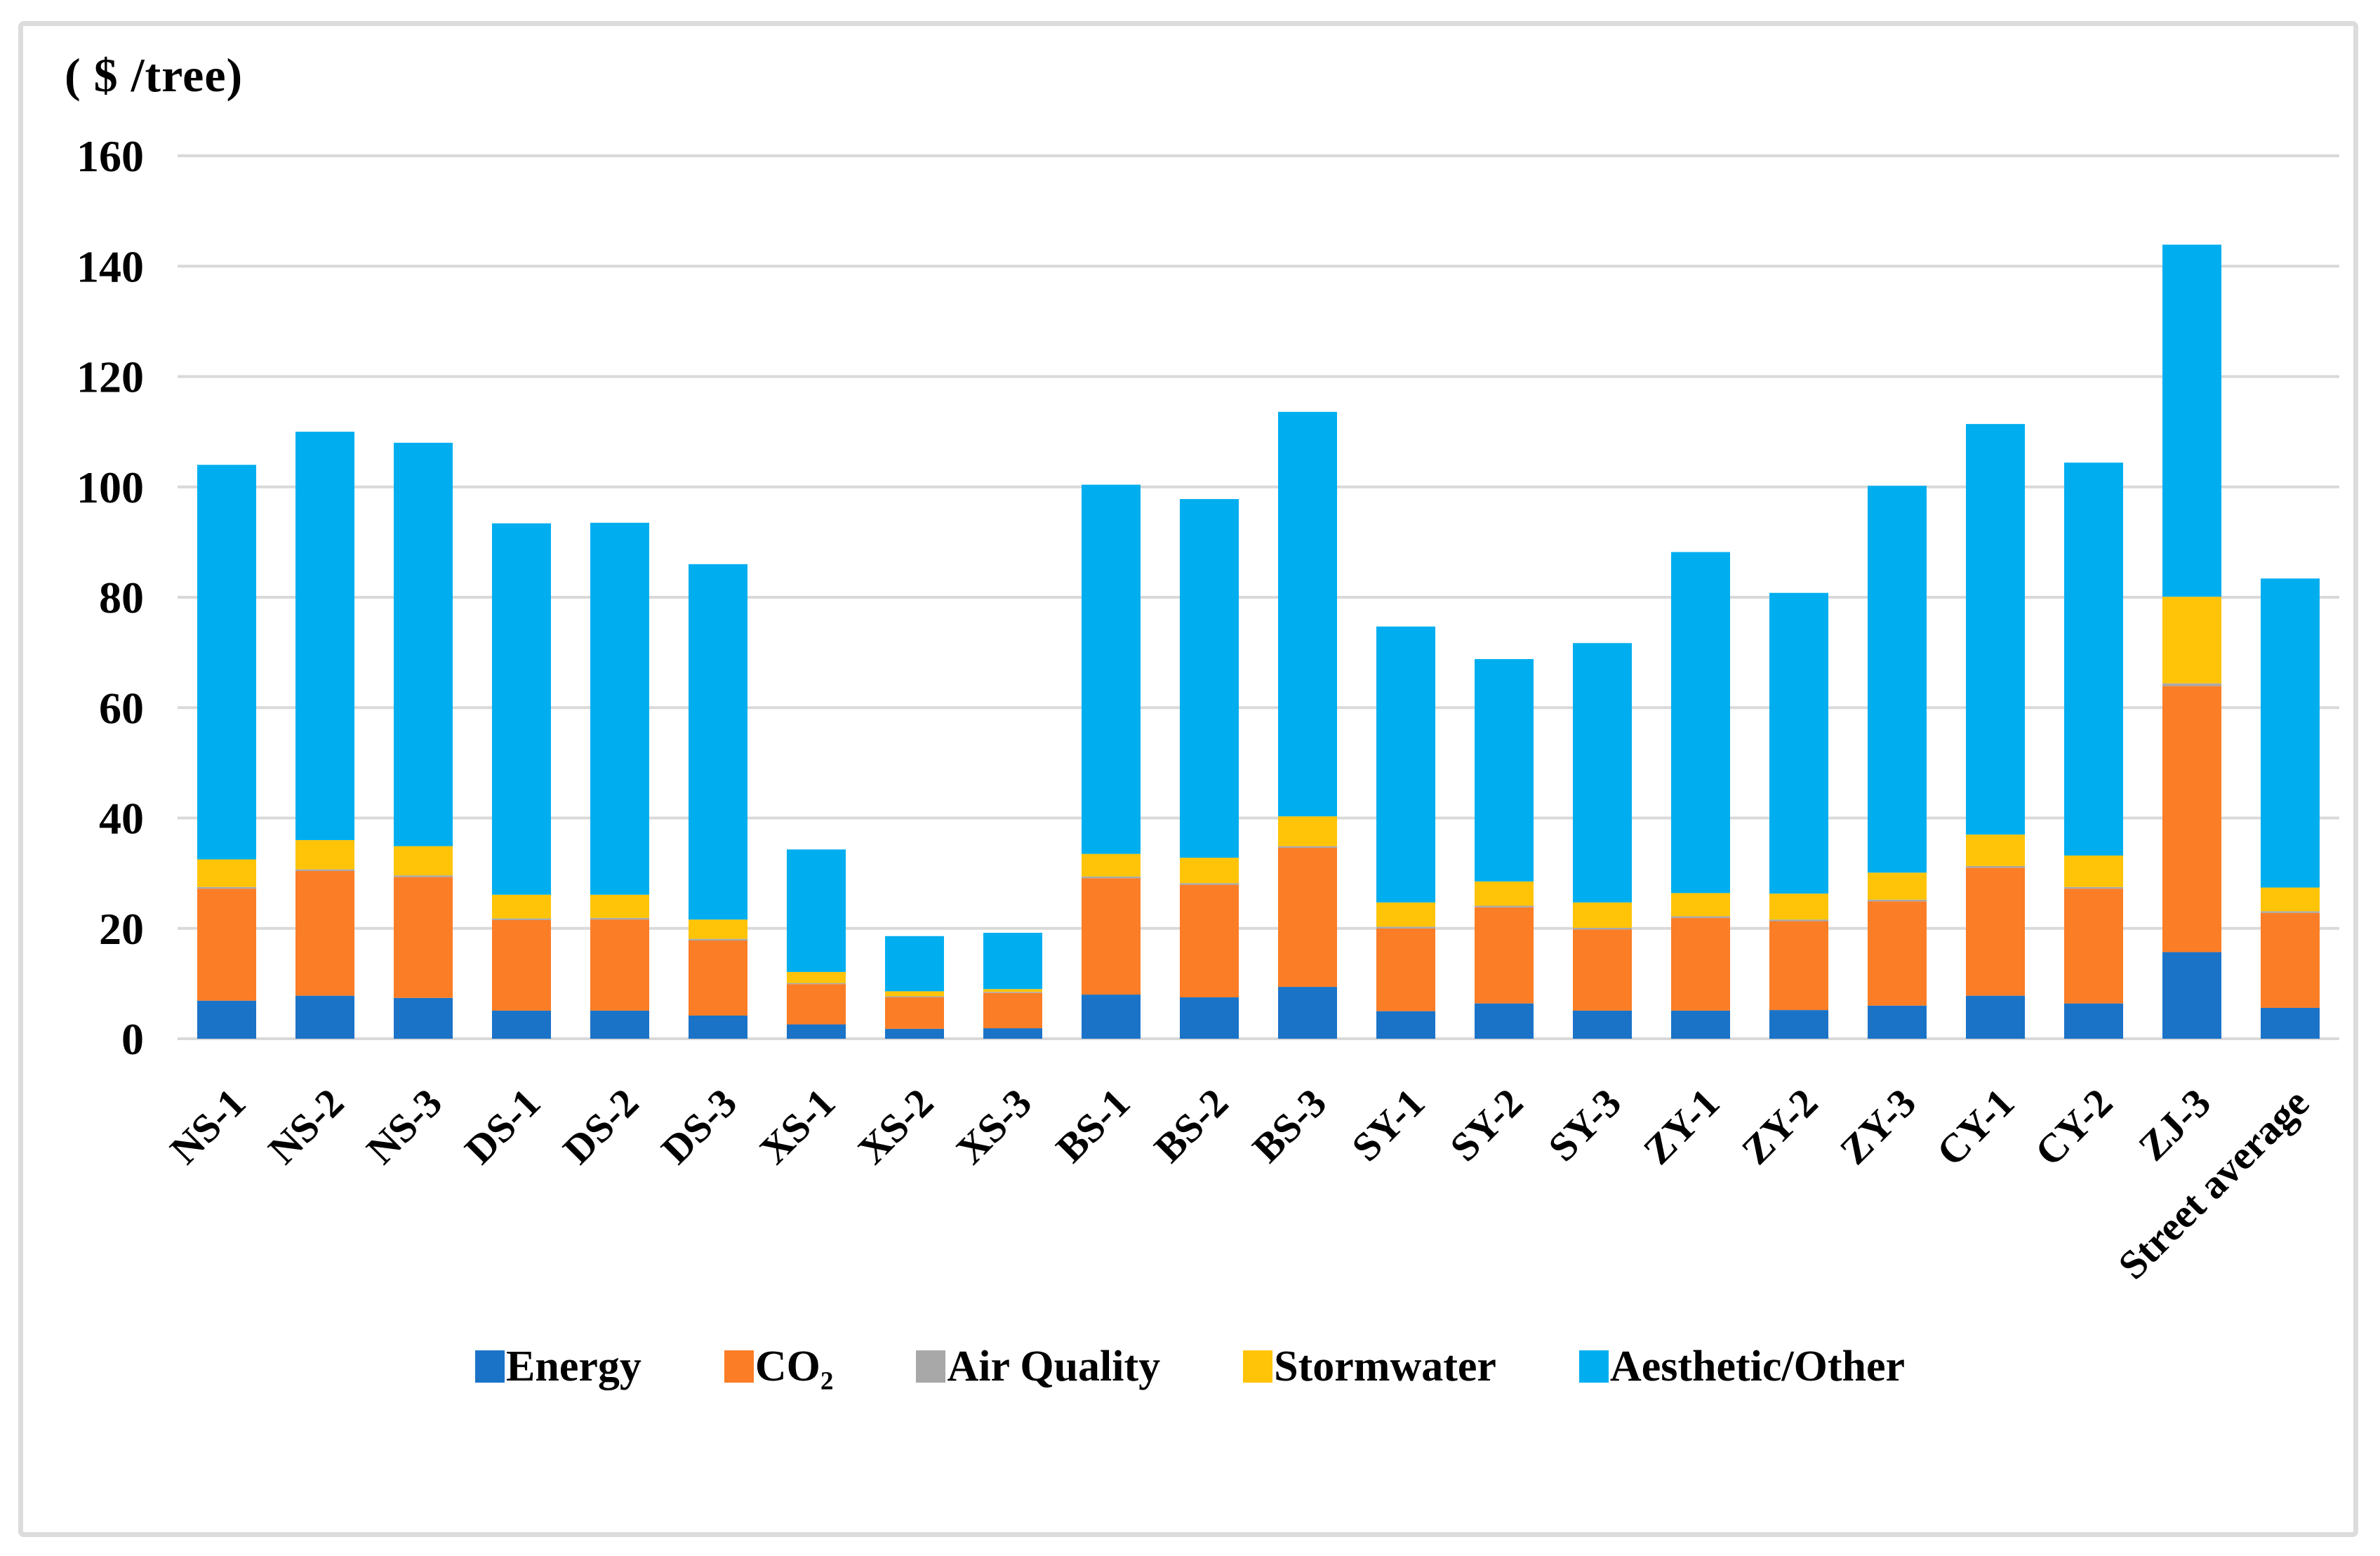  Describe the element at coordinates (404, 1126) in the screenshot. I see `x-axis-label: NS-3` at that location.